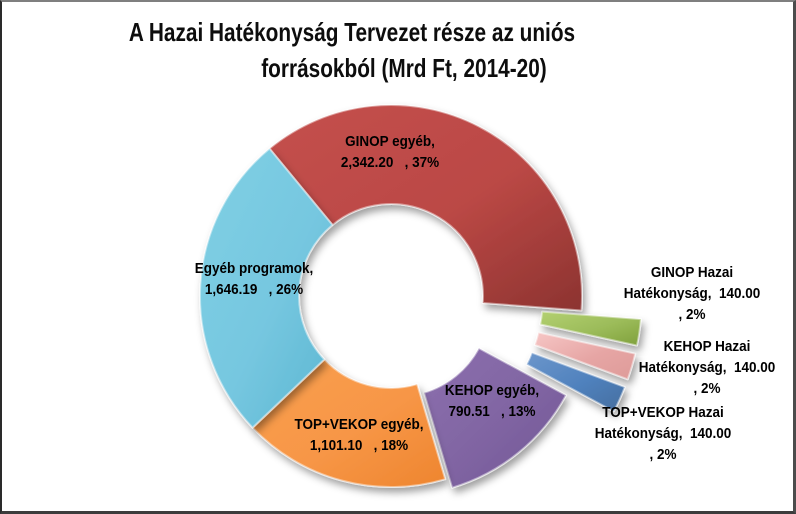  I want to click on data-label-egyeb-programok: Egyéb programok, 1,646.19 , 26%, so click(254, 279).